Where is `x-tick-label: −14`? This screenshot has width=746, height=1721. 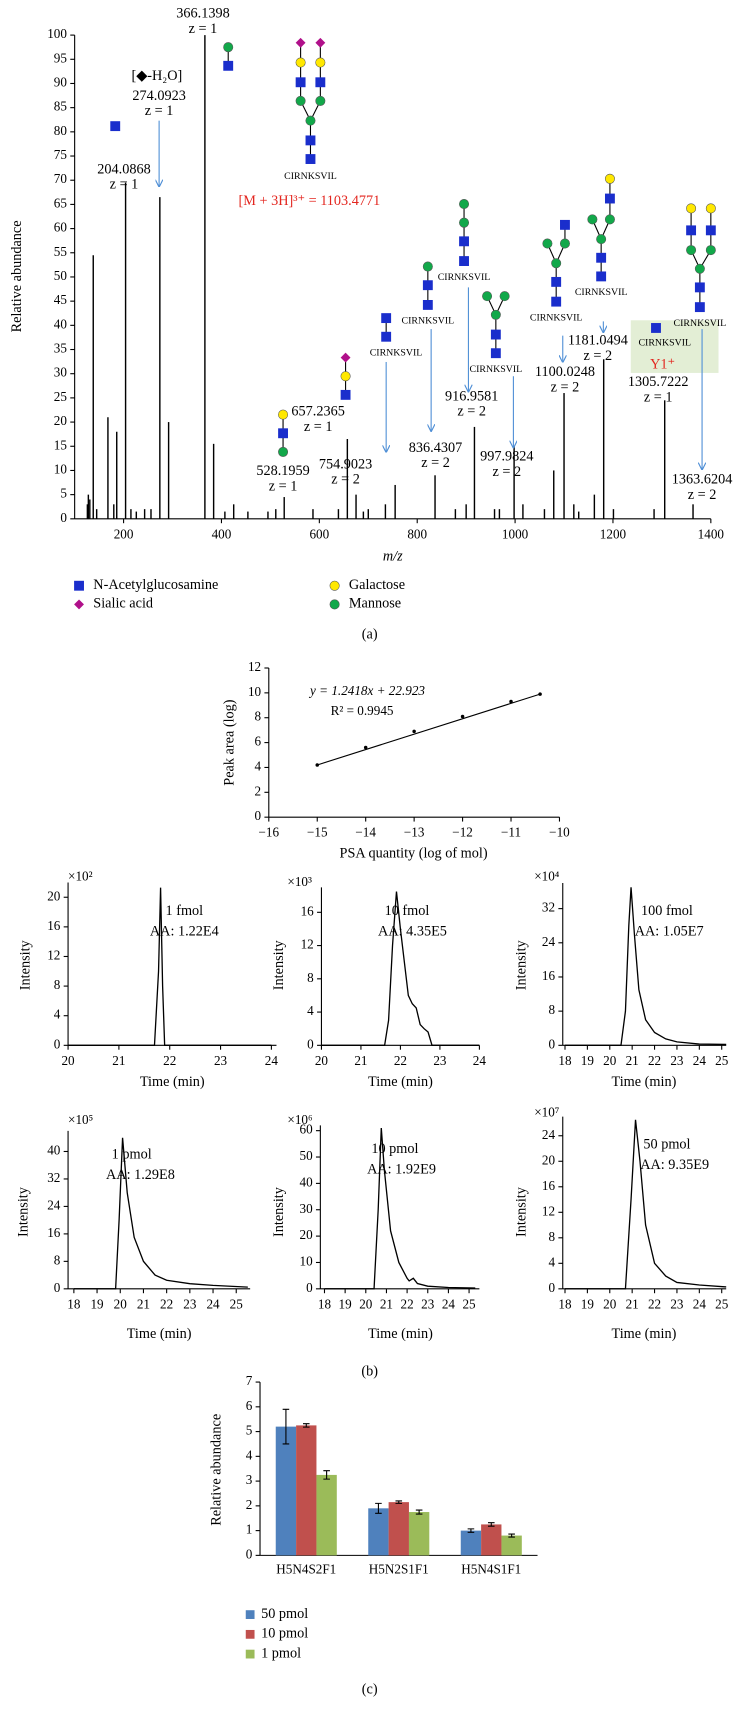 x-tick-label: −14 is located at coordinates (365, 832).